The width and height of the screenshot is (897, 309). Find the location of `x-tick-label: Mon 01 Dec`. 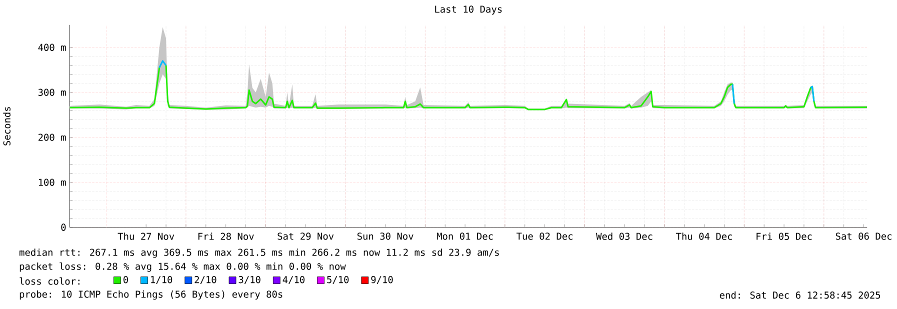

x-tick-label: Mon 01 Dec is located at coordinates (464, 236).